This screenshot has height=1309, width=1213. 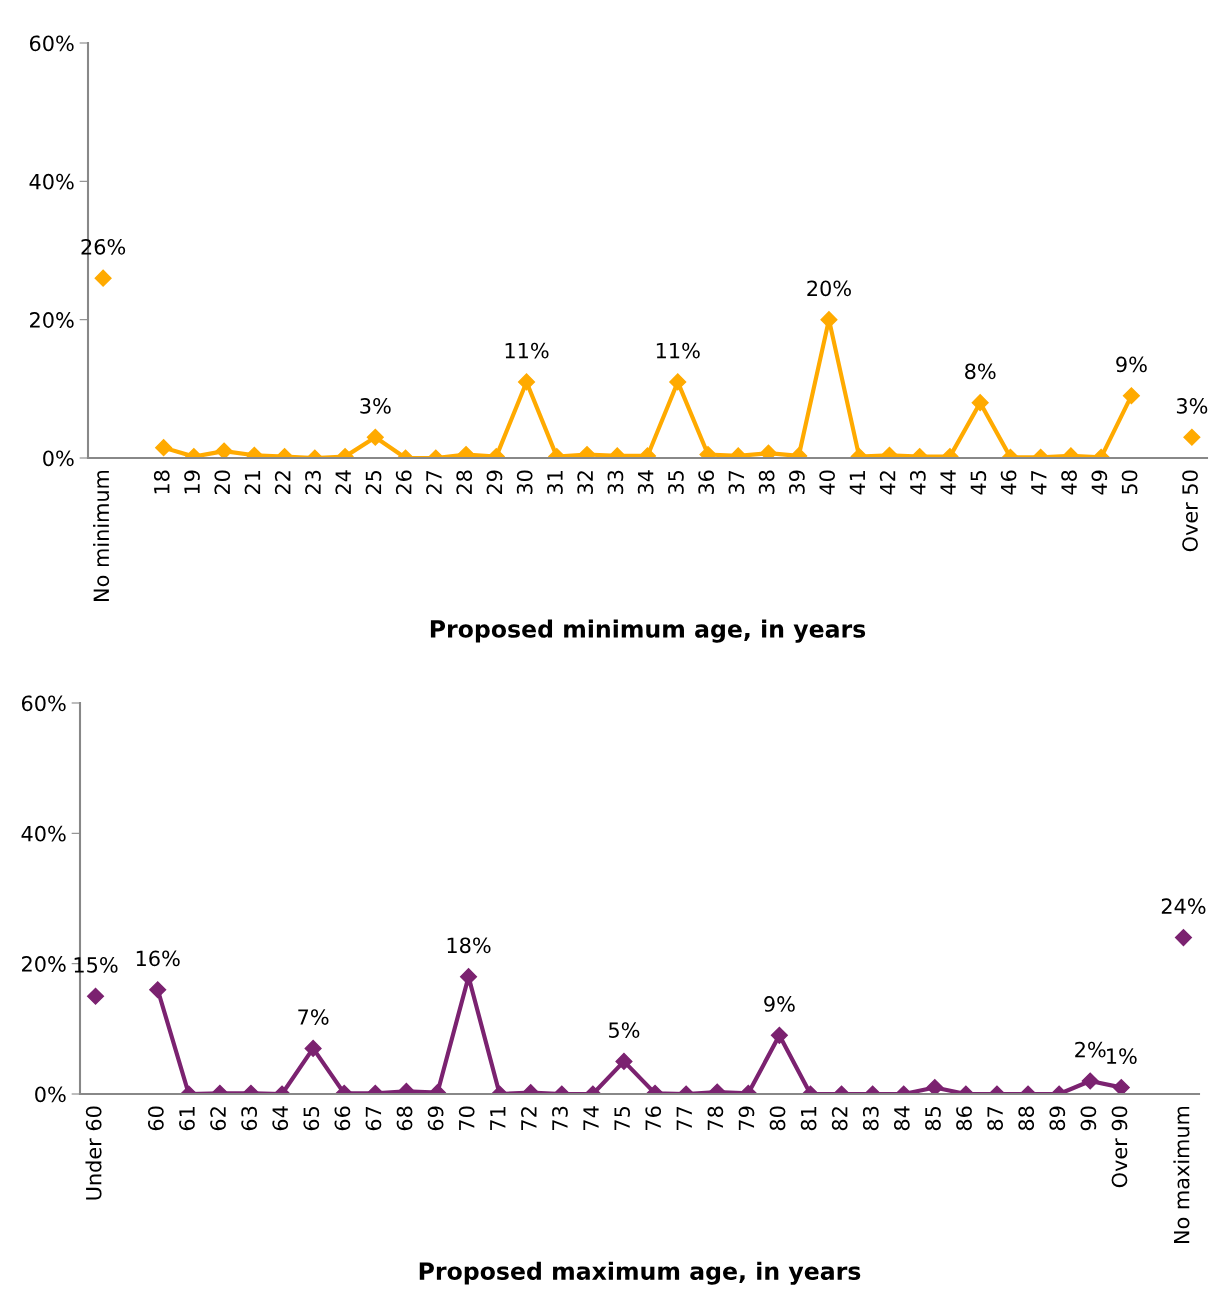 I want to click on x-tick-label: 63, so click(x=249, y=1118).